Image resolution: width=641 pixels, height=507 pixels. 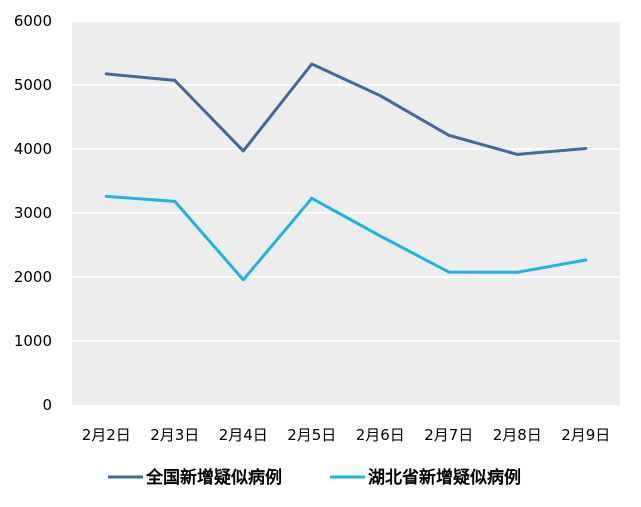 What do you see at coordinates (33, 85) in the screenshot?
I see `y-tick-label: 5000` at bounding box center [33, 85].